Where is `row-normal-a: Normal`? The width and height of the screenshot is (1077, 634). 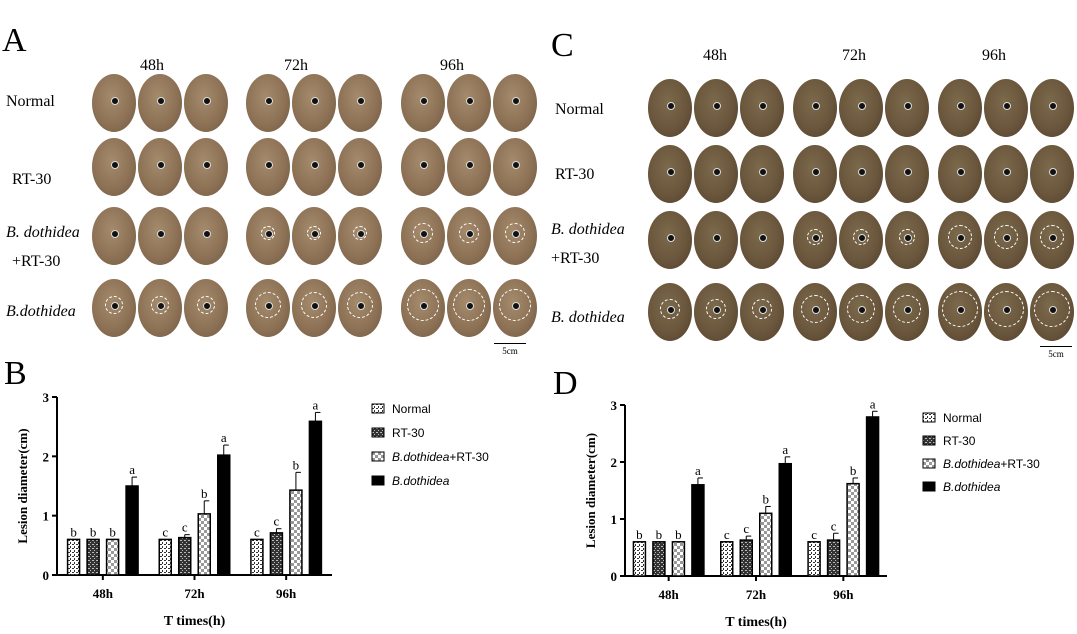
row-normal-a: Normal is located at coordinates (30, 101).